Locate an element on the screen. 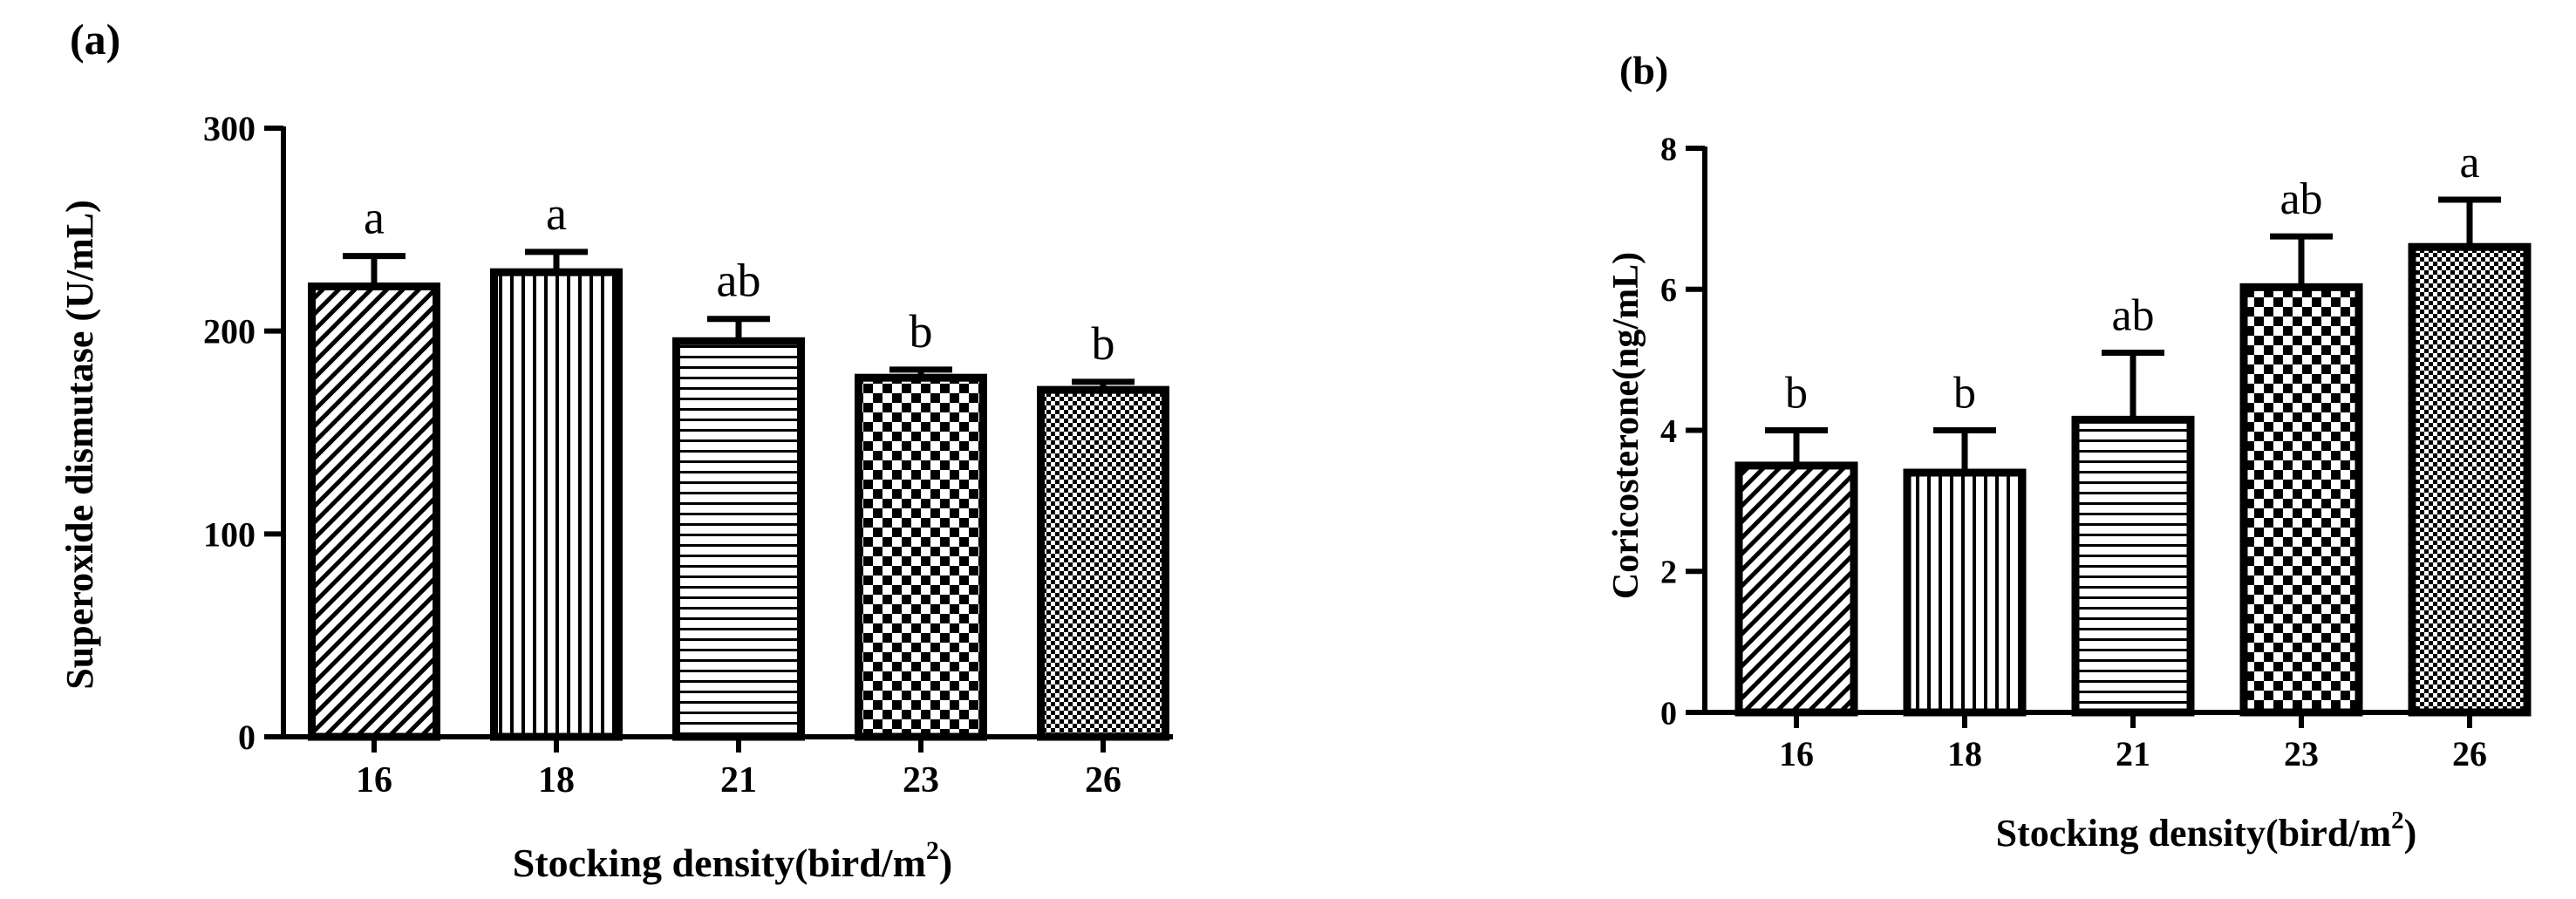  y-axis-label: Coricosterone(ng/mL) is located at coordinates (1626, 425).